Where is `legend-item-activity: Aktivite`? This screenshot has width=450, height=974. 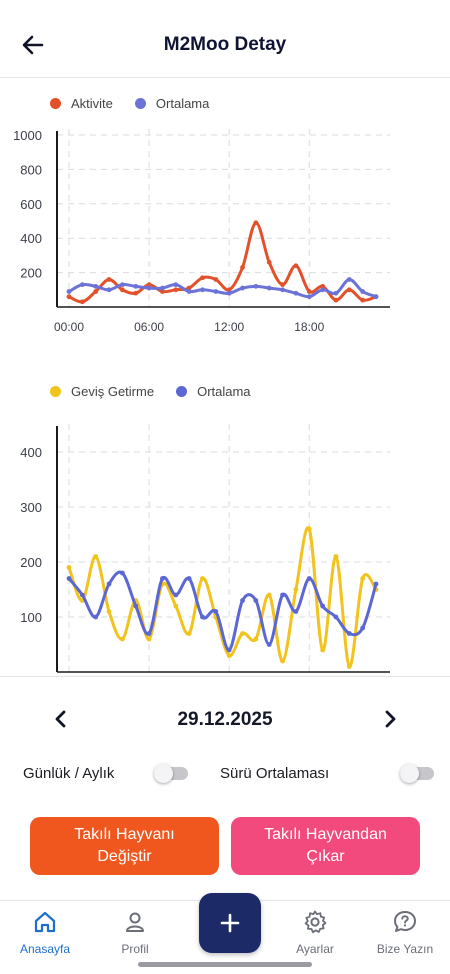 legend-item-activity: Aktivite is located at coordinates (81, 103).